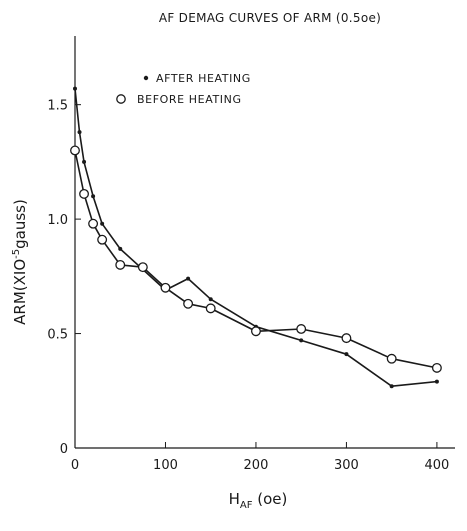  I want to click on y-tick-label: 0, so click(64, 449).